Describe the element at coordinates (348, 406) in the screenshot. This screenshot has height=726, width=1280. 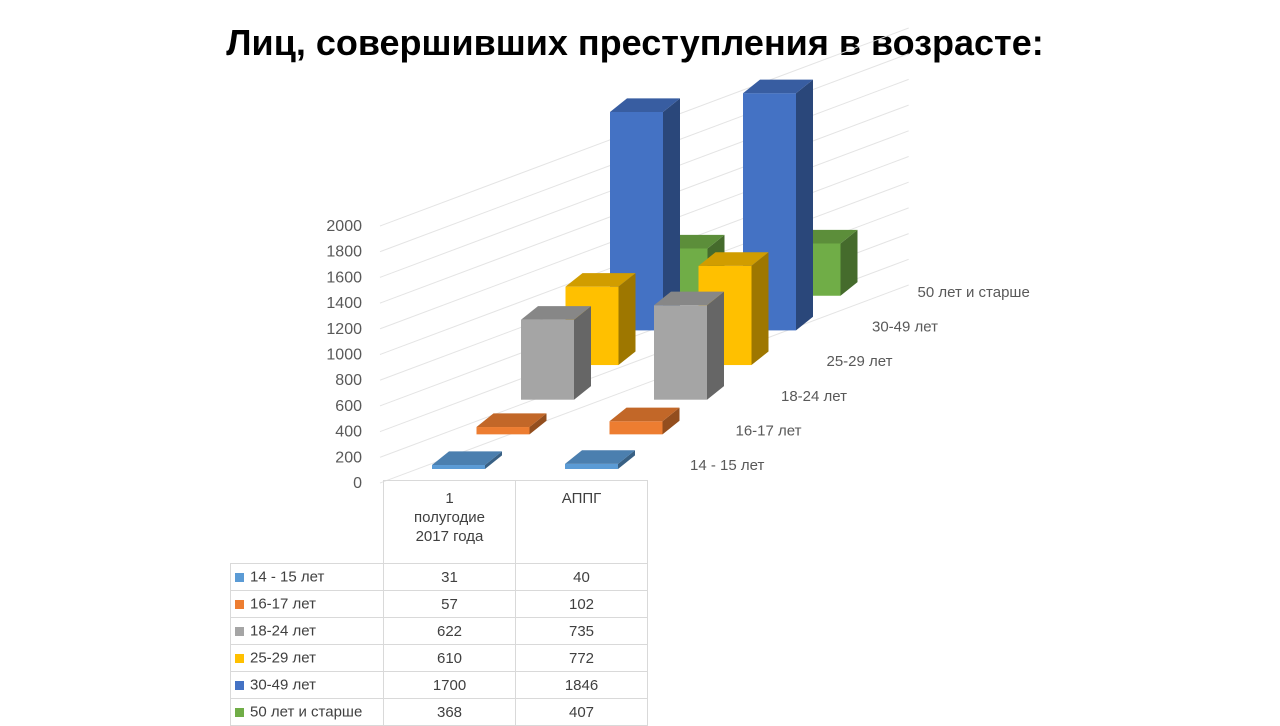
I see `y-tick-label: 600` at that location.